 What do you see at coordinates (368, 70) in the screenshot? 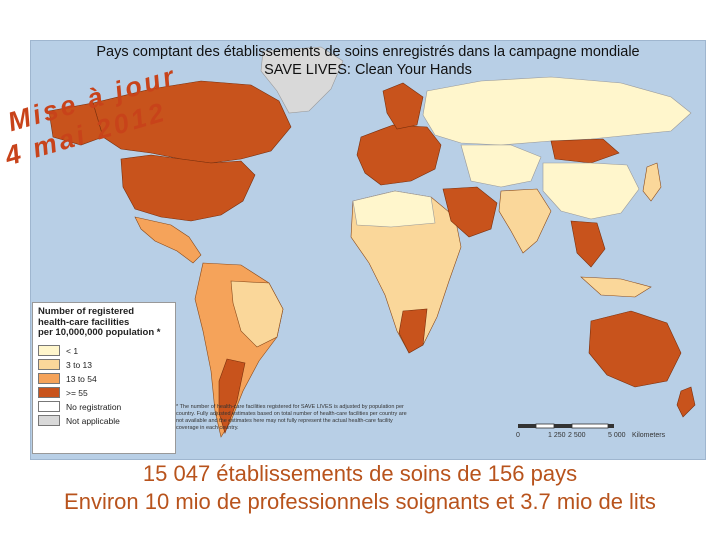
I see `map-title-line2: SAVE LIVES: Clean Your Hands` at bounding box center [368, 70].